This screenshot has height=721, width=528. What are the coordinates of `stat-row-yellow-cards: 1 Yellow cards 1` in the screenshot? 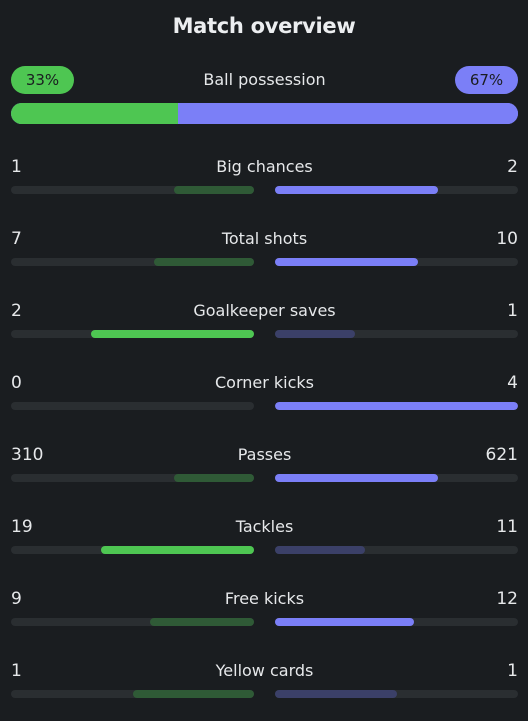 It's located at (264, 685).